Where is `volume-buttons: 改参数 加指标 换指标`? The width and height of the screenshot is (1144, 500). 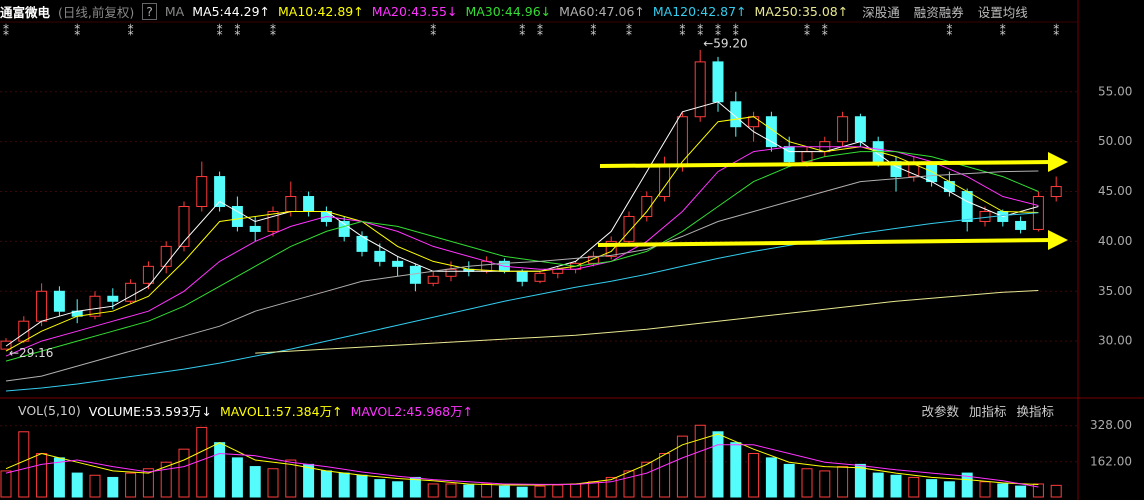 volume-buttons: 改参数 加指标 换指标 is located at coordinates (987, 410).